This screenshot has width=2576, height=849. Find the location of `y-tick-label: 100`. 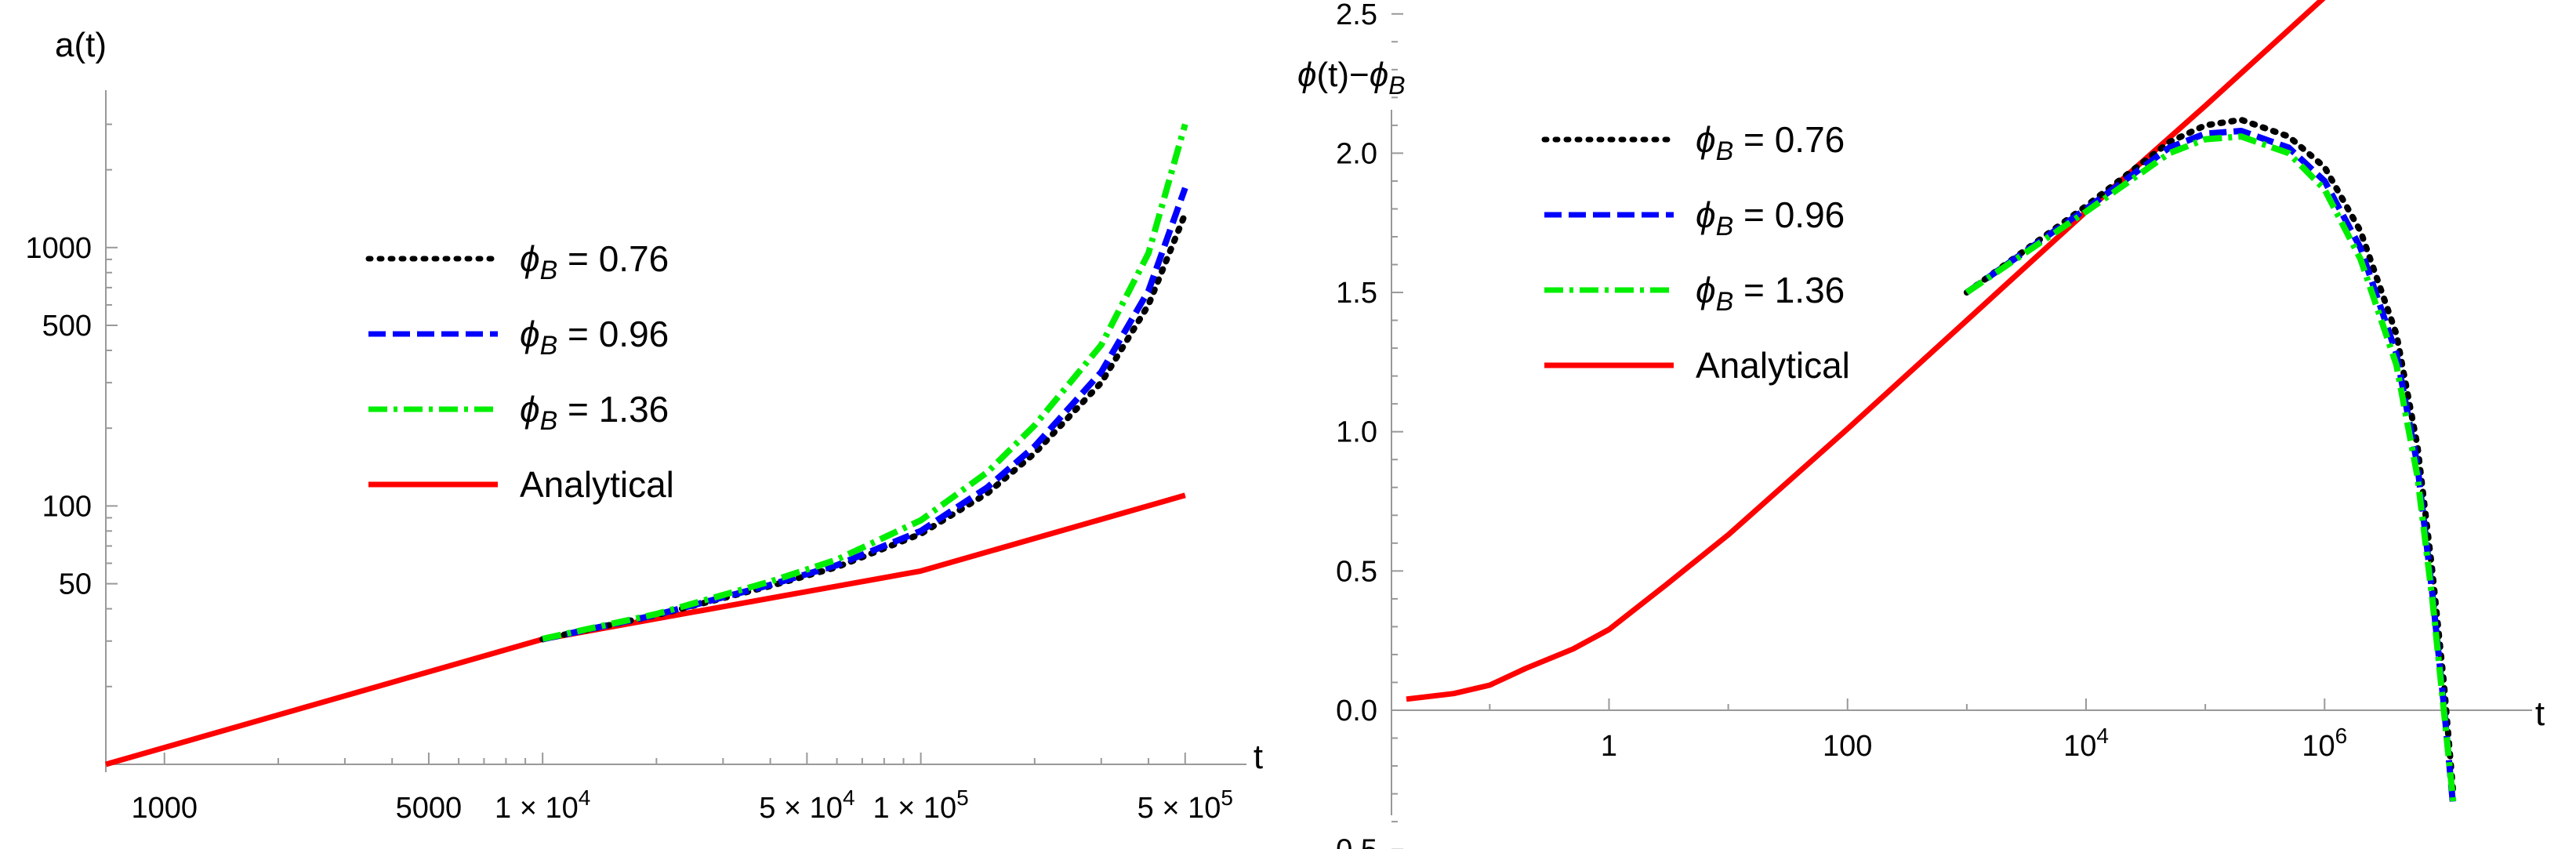

y-tick-label: 100 is located at coordinates (67, 506).